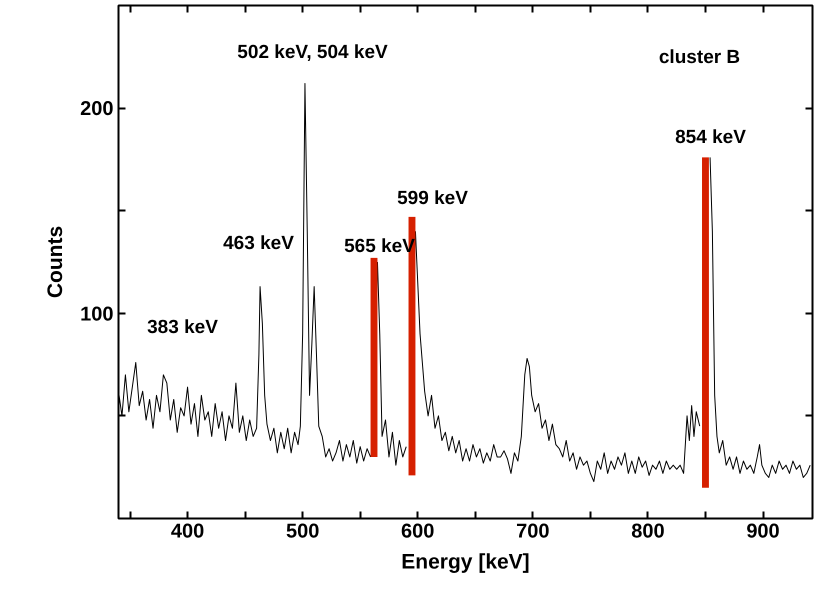  What do you see at coordinates (465, 562) in the screenshot?
I see `x-axis-title: Energy [keV]` at bounding box center [465, 562].